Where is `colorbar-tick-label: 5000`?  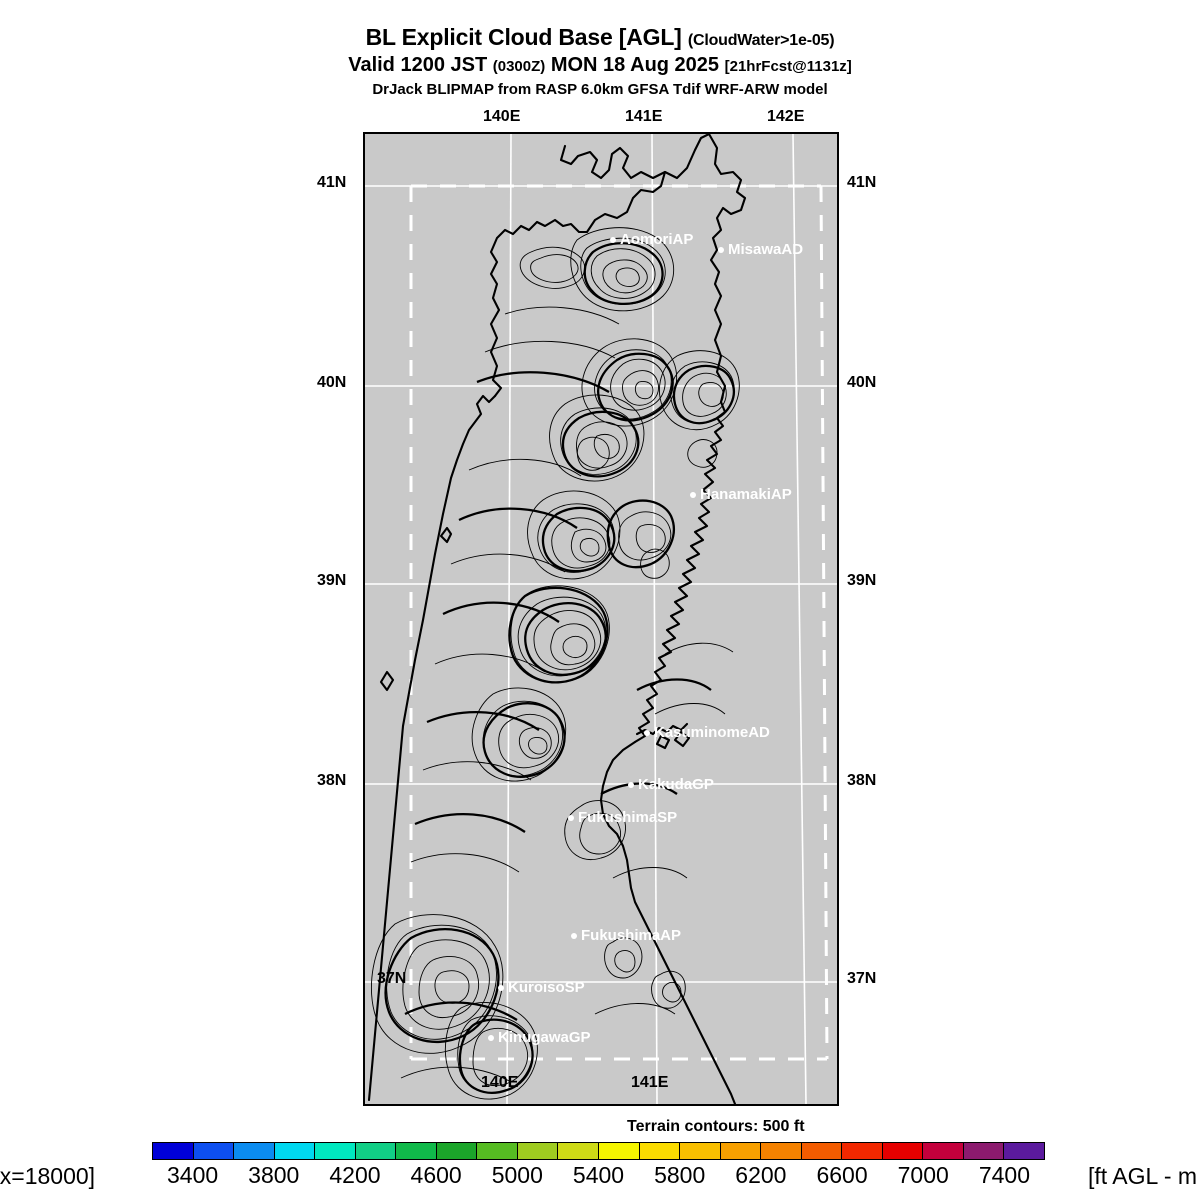 colorbar-tick-label: 5000 is located at coordinates (517, 1175).